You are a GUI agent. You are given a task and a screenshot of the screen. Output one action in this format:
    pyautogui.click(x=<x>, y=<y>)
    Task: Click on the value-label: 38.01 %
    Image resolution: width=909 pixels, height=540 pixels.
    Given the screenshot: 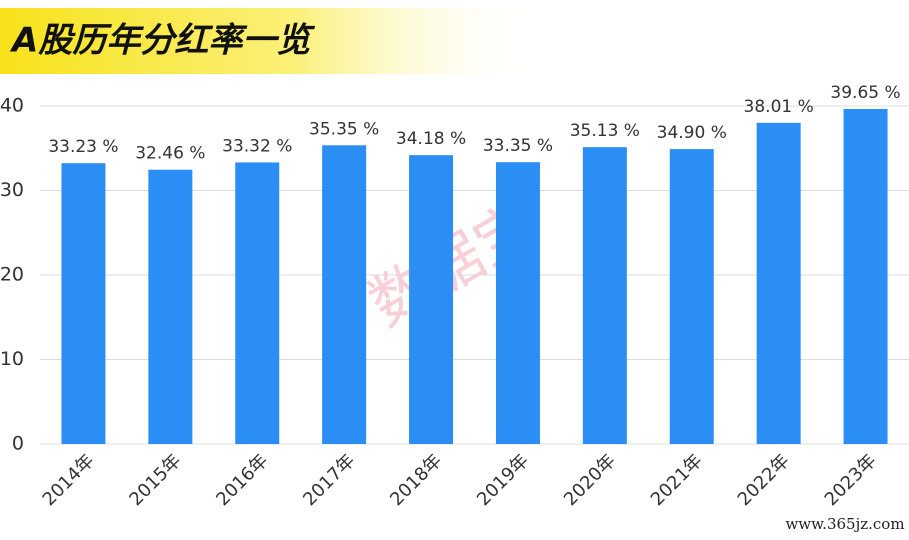 What is the action you would take?
    pyautogui.click(x=779, y=107)
    